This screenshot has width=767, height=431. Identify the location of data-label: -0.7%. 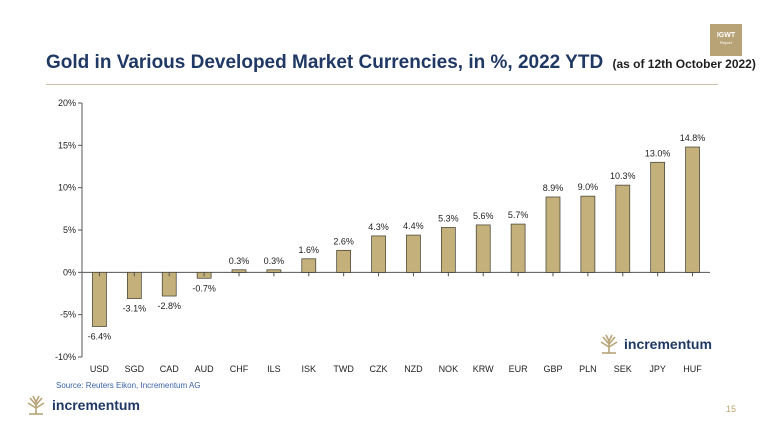
(204, 288).